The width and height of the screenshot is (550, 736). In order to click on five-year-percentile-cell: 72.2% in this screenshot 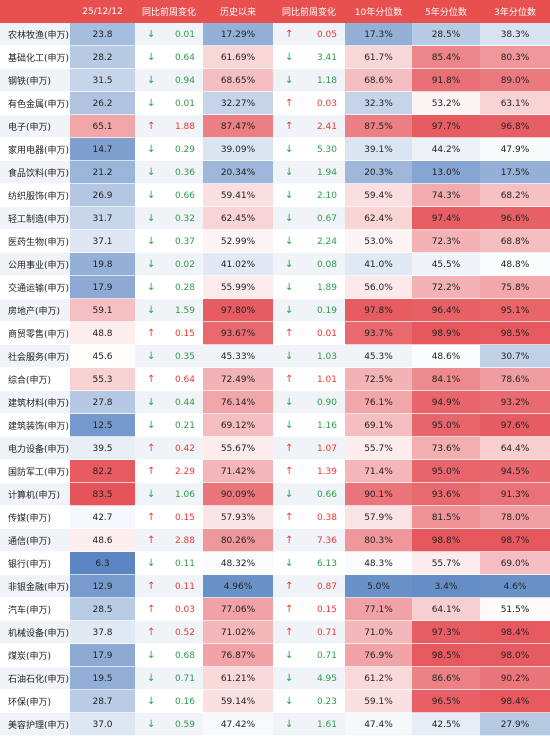, I will do `click(446, 287)`.